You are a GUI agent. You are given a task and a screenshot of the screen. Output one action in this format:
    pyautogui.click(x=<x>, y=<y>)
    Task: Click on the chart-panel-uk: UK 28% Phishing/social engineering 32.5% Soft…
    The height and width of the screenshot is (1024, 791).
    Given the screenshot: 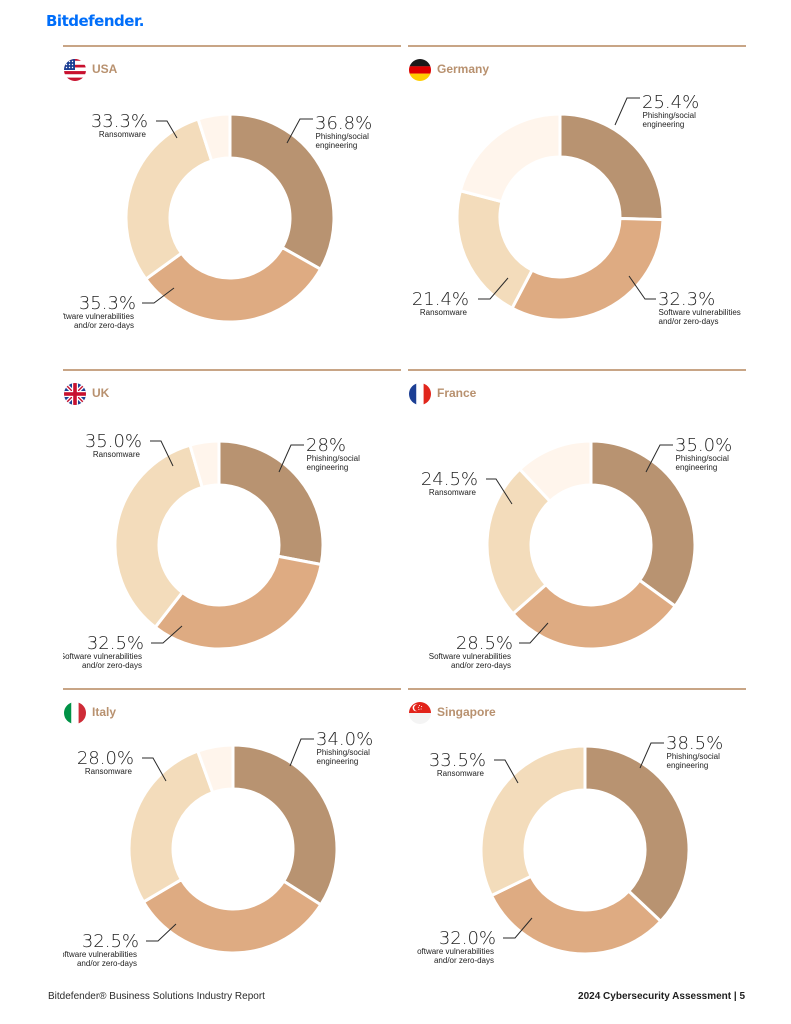 What is the action you would take?
    pyautogui.click(x=232, y=527)
    